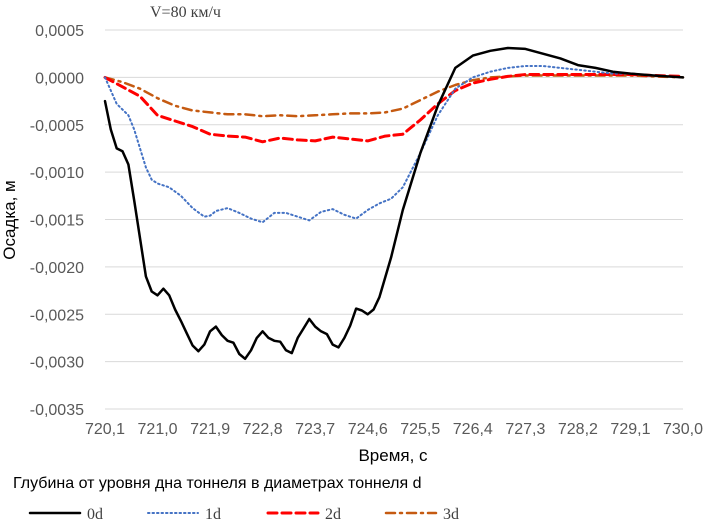  I want to click on legend-label-0d: 0d, so click(95, 514).